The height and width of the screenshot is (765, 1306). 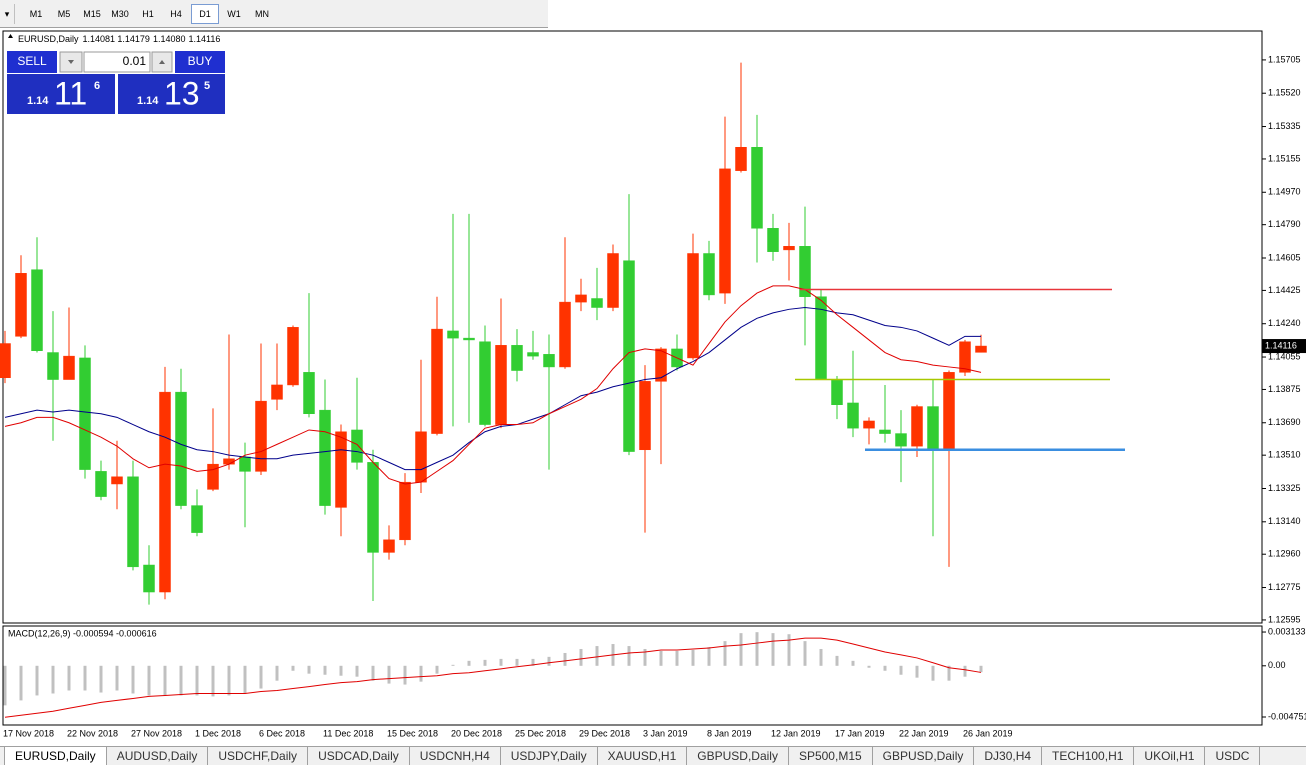 I want to click on bid-box, so click(x=61, y=94).